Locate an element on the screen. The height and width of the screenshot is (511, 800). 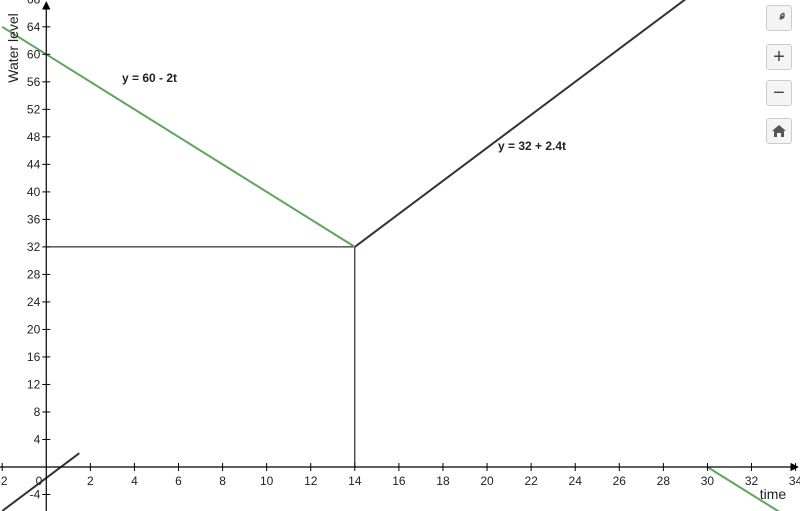
y-tick-label: 68 is located at coordinates (34, 3).